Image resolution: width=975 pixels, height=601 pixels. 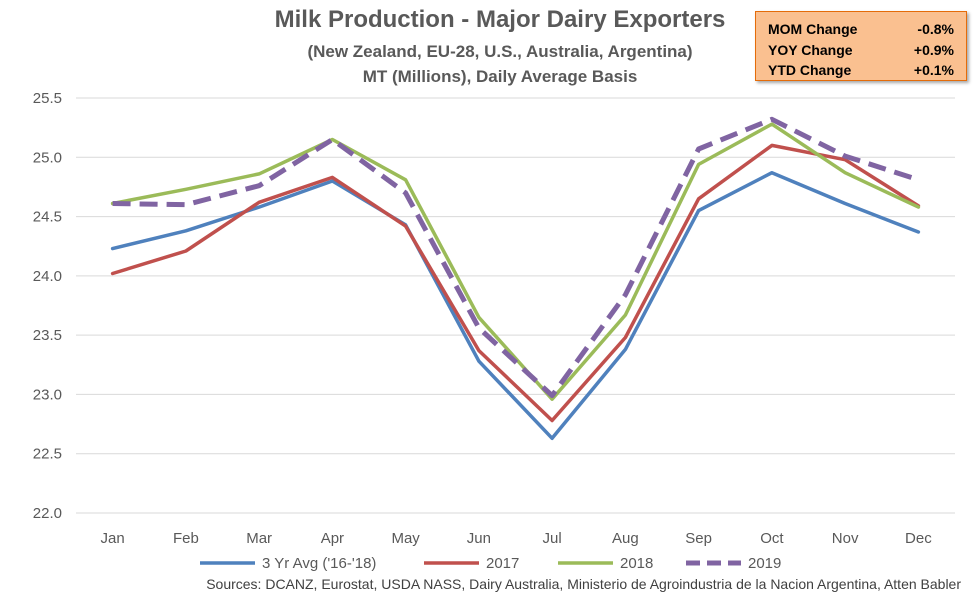 I want to click on x-tick-label: Aug, so click(x=625, y=538).